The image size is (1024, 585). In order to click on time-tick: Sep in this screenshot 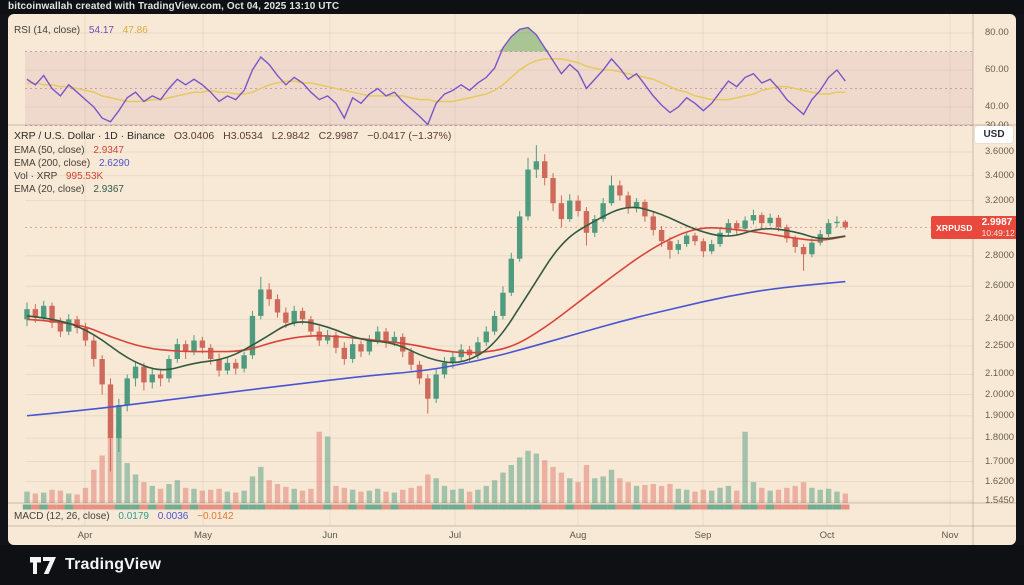, I will do `click(703, 535)`.